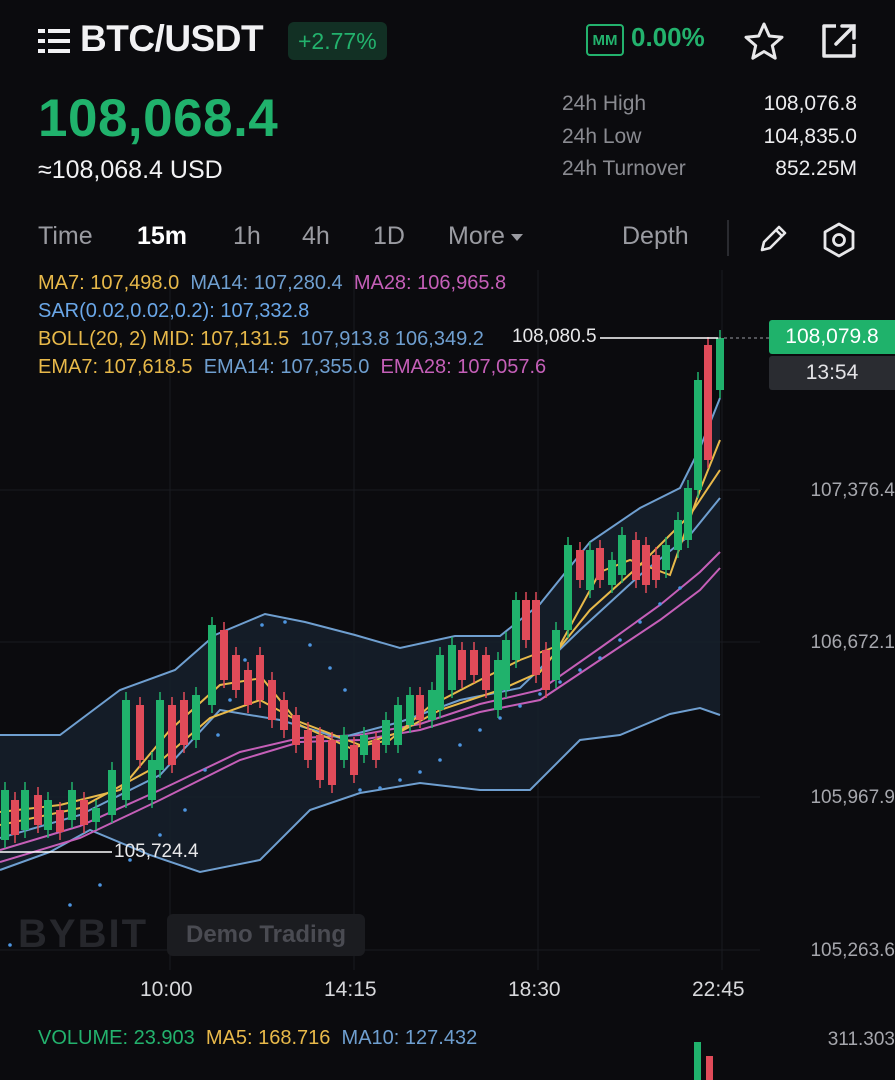 The image size is (895, 1080). Describe the element at coordinates (516, 237) in the screenshot. I see `caret-down-icon` at that location.